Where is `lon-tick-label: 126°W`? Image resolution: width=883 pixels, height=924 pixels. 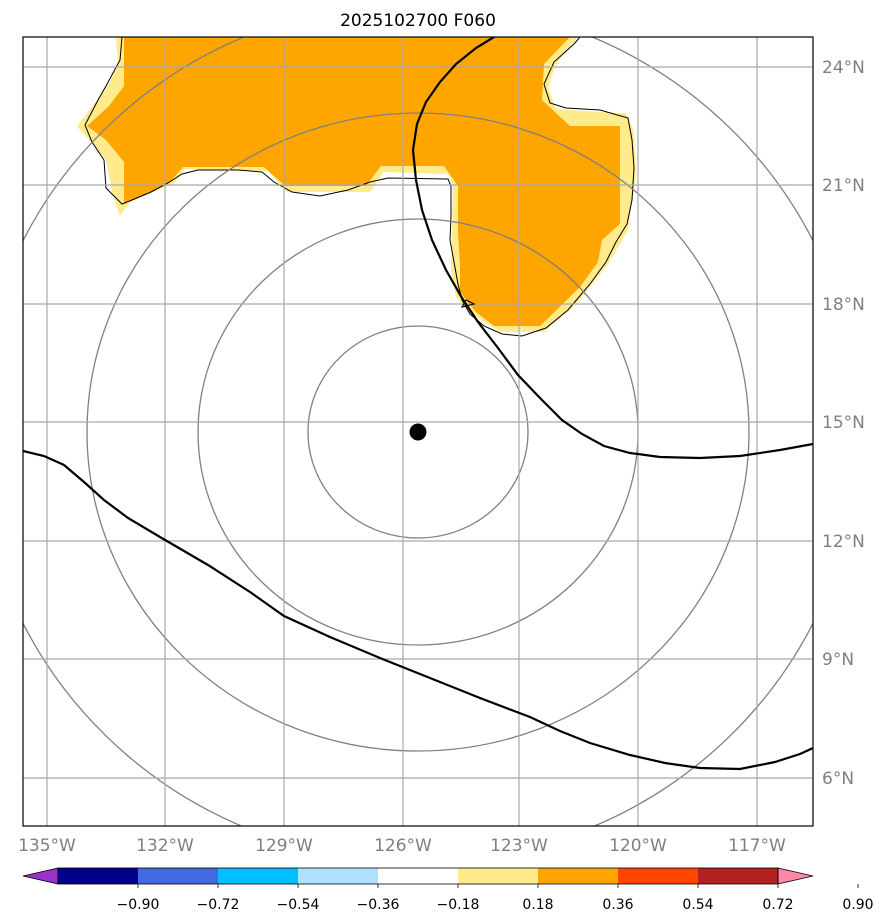
lon-tick-label: 126°W is located at coordinates (403, 846).